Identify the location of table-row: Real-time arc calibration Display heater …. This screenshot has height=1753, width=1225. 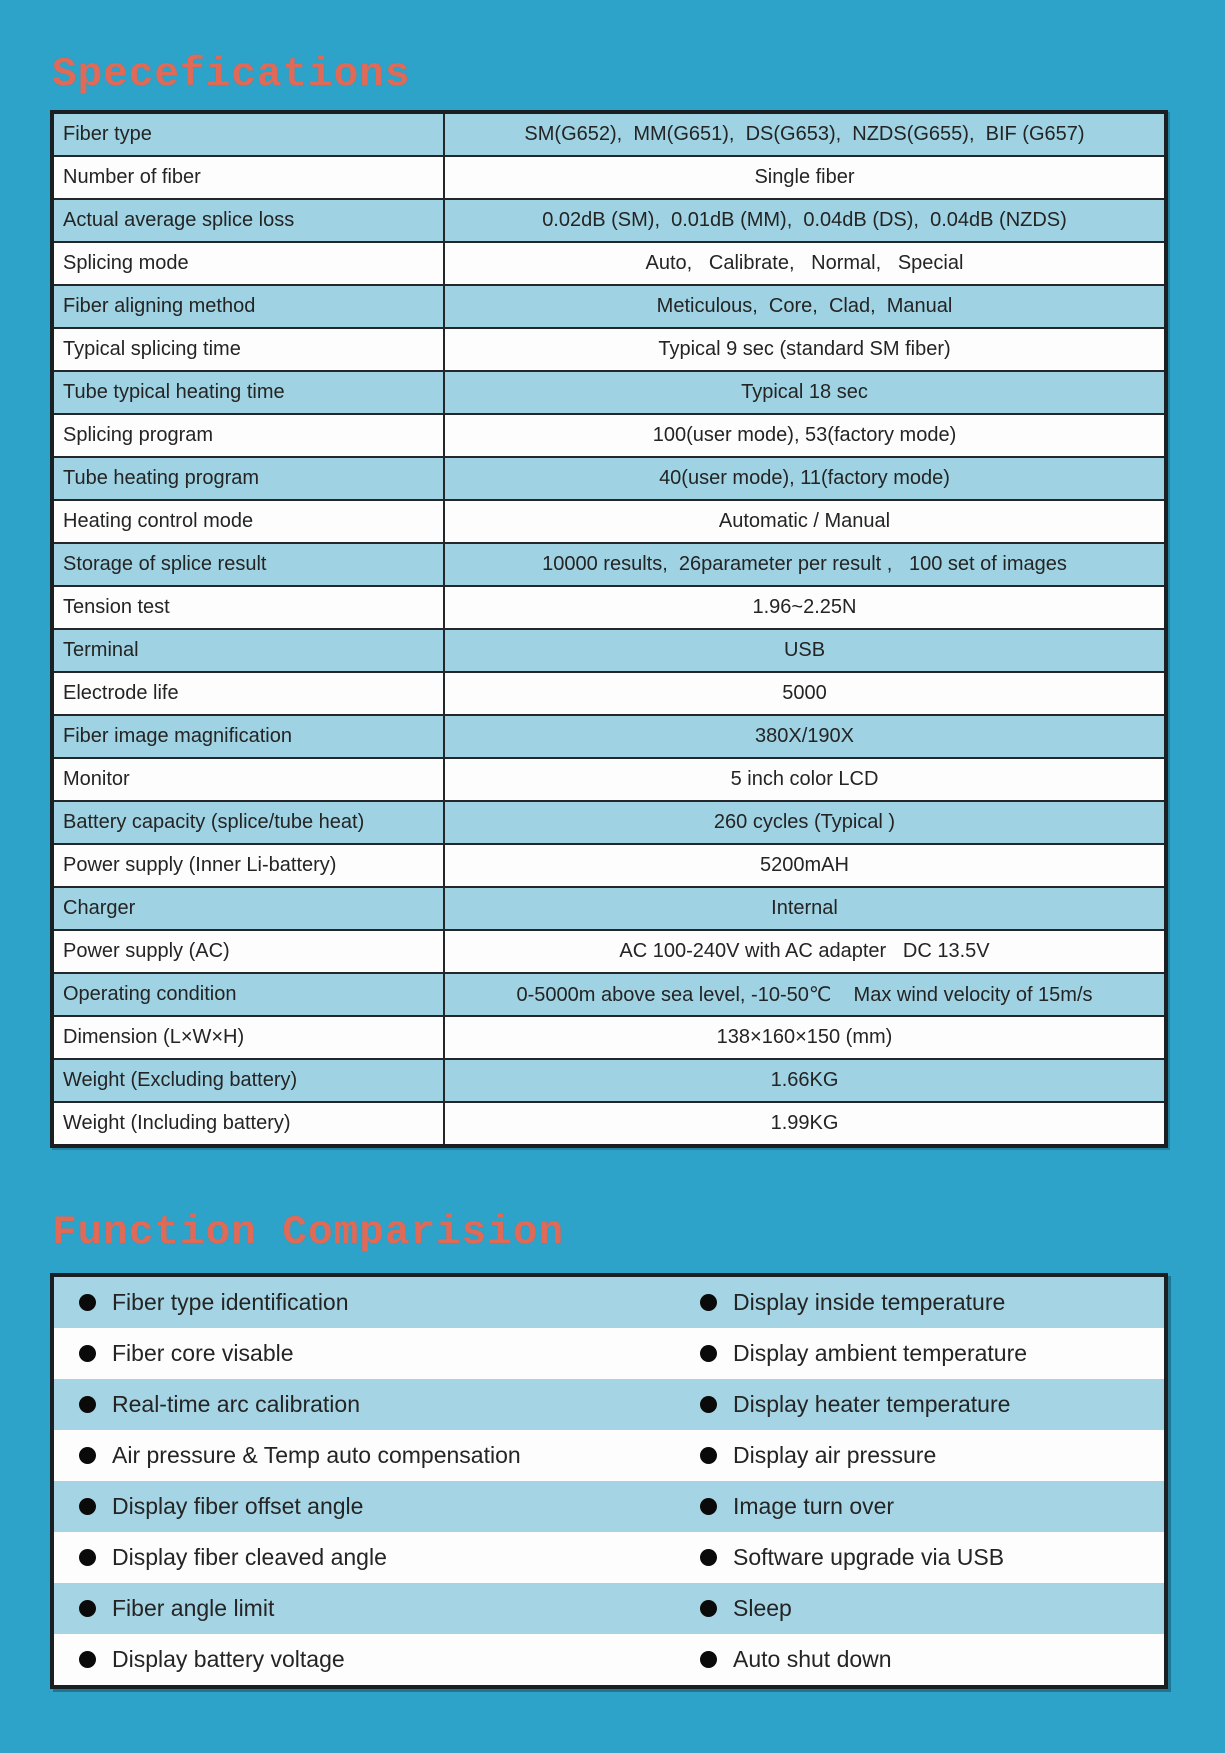
(609, 1404).